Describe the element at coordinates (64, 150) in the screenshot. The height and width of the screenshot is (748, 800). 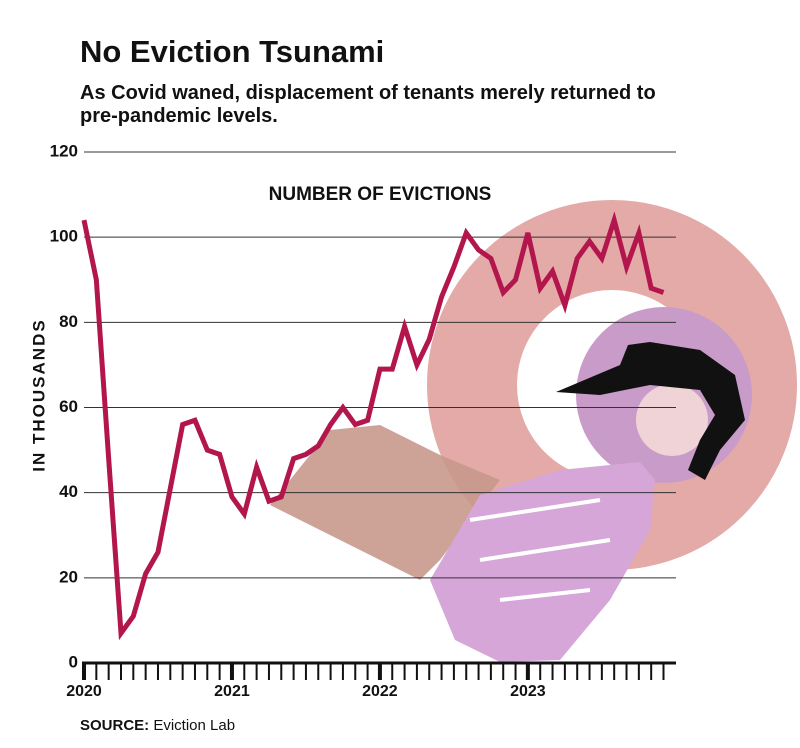
I see `y-tick-label: 120` at that location.